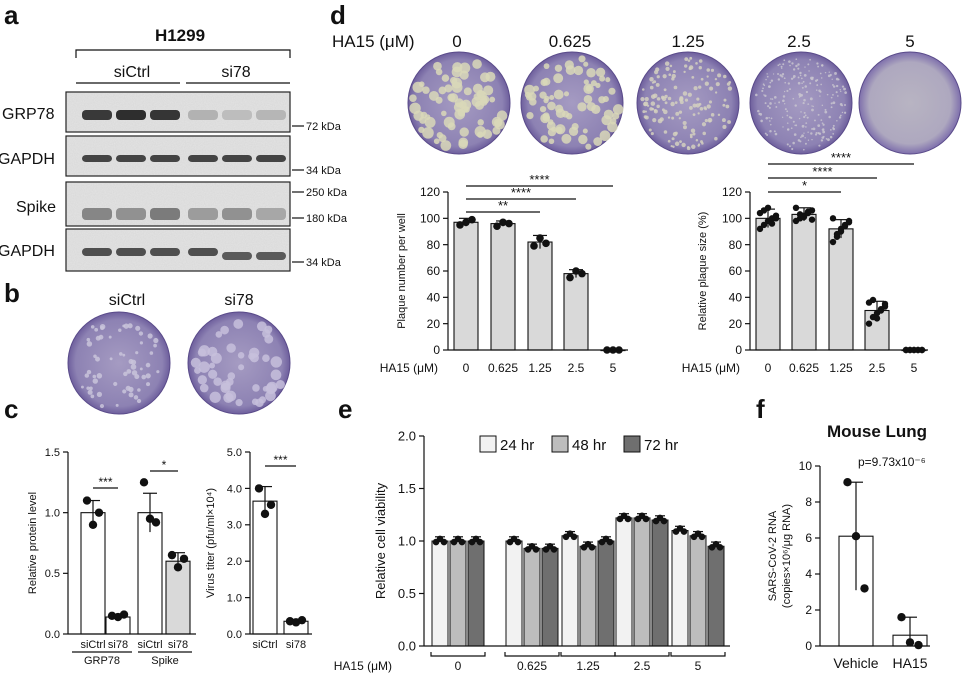 This screenshot has height=673, width=963. What do you see at coordinates (736, 324) in the screenshot?
I see `y-tick-label: 20` at bounding box center [736, 324].